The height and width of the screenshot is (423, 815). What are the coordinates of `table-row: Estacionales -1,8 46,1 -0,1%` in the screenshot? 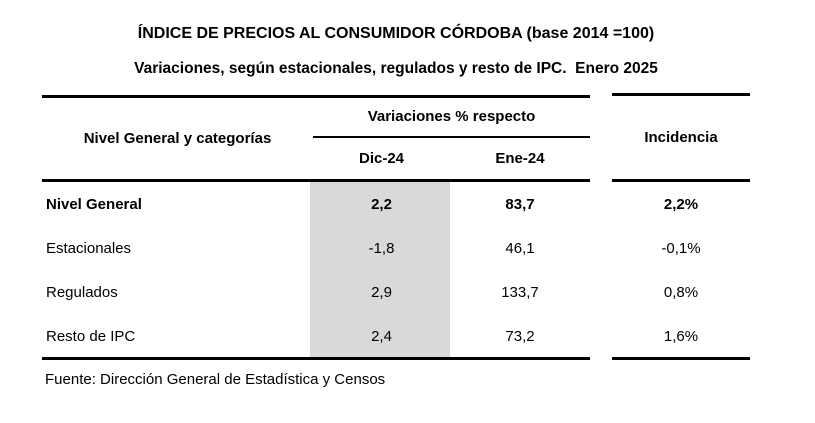 It's located at (396, 248).